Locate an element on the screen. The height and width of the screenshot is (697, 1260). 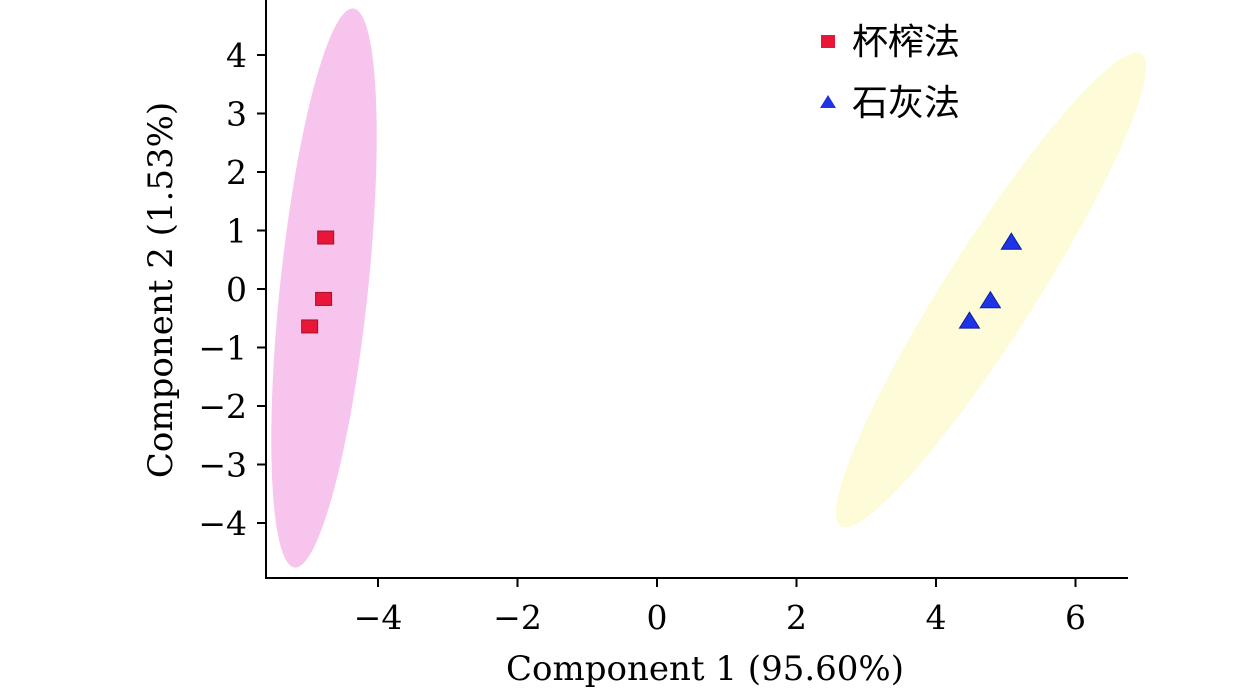
legend-marker-triangle is located at coordinates (828, 101).